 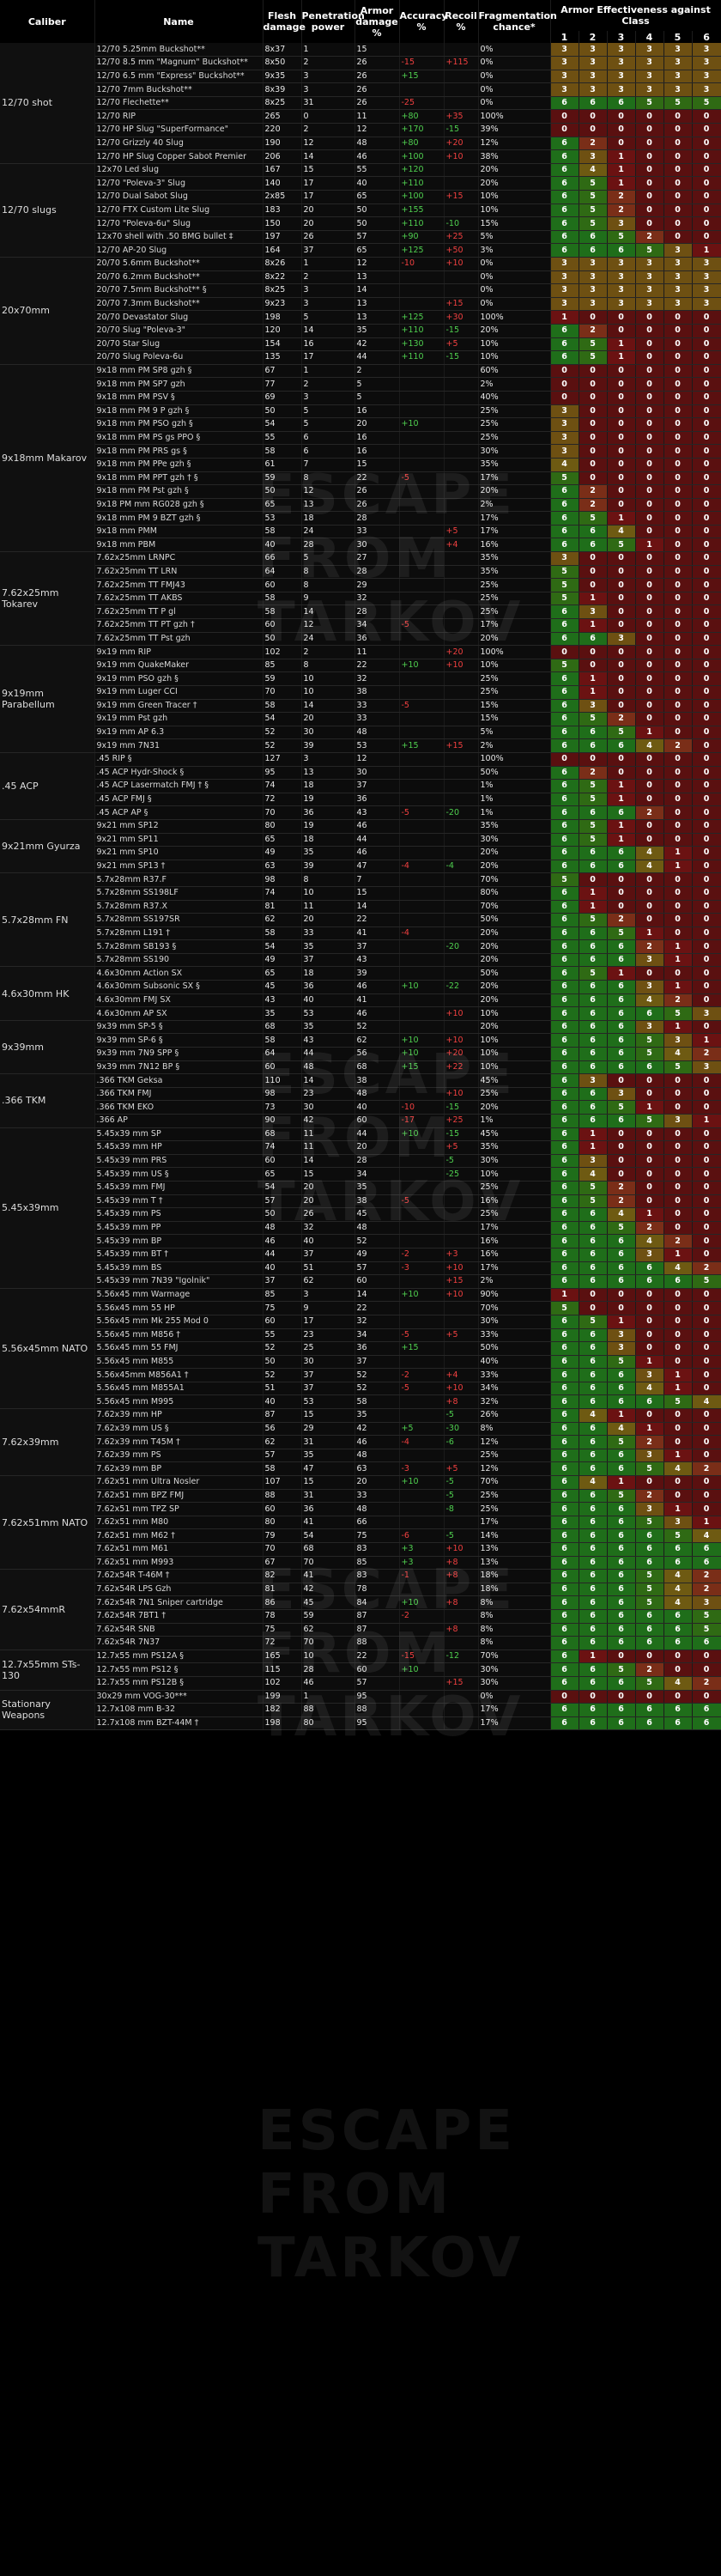 I want to click on table-row: 9x18 mm PM 9 BZT gzh § 53 18 28 17% 6 5 1 0 0 0, so click(x=360, y=519).